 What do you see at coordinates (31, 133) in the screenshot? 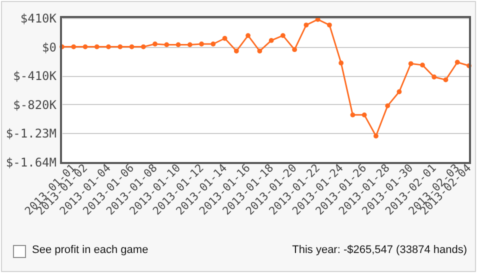
I see `y-tick-label: $-1.23M` at bounding box center [31, 133].